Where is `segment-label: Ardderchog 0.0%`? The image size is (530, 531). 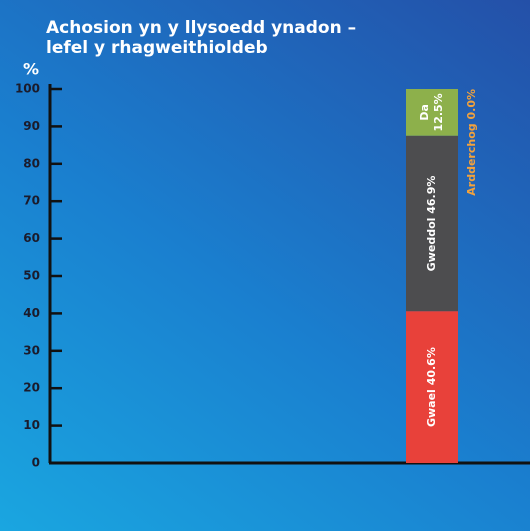 segment-label: Ardderchog 0.0% is located at coordinates (471, 142).